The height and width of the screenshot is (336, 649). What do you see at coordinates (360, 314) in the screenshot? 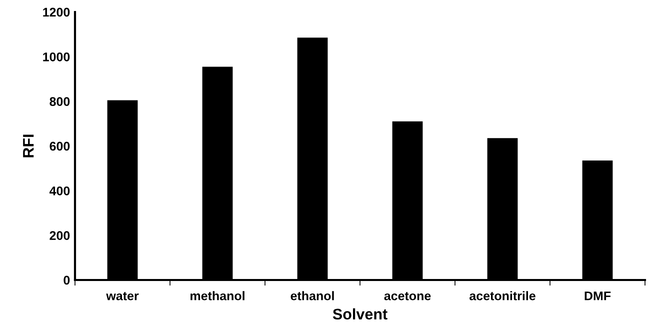
I see `x-axis-title: Solvent` at bounding box center [360, 314].